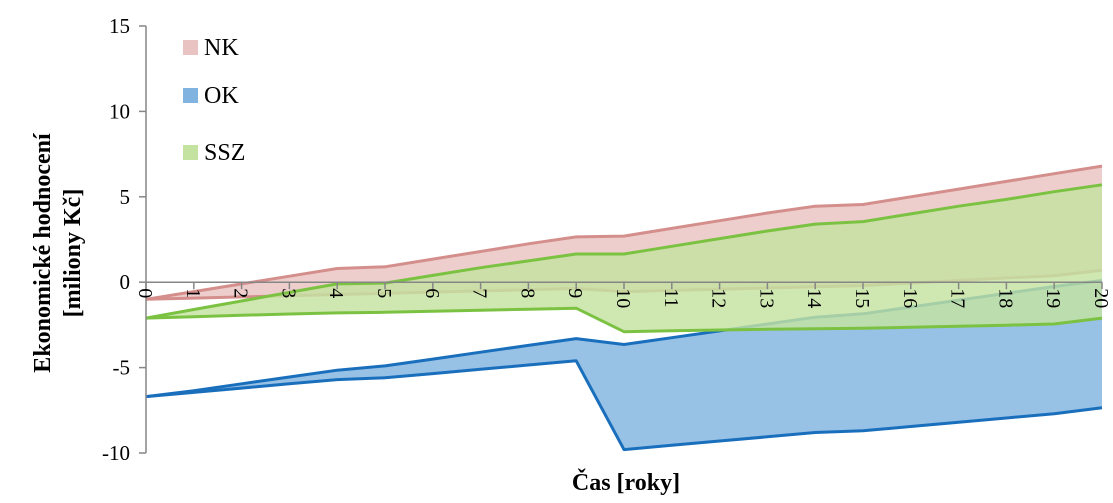  I want to click on x-tick-label: 10, so click(623, 298).